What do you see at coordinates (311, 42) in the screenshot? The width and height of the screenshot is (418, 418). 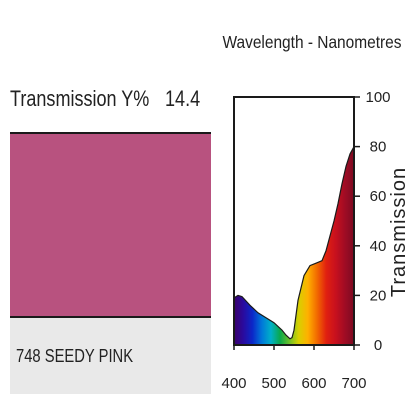 I see `chart-title: Wavelength - Nanometres` at bounding box center [311, 42].